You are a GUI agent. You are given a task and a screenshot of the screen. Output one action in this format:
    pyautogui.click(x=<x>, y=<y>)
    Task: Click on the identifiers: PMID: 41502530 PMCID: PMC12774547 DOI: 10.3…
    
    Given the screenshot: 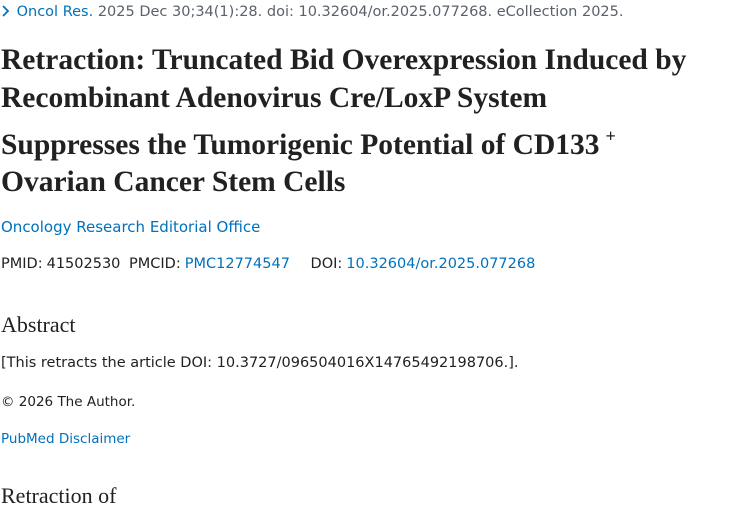 What is the action you would take?
    pyautogui.click(x=268, y=264)
    